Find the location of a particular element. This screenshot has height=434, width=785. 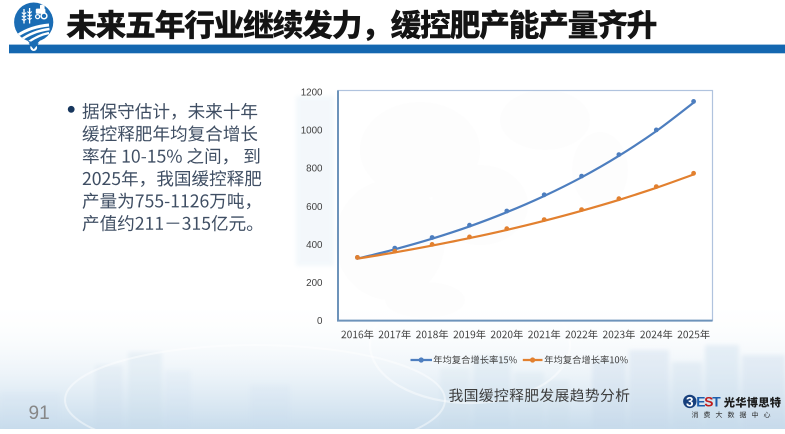

svg-text: 3 is located at coordinates (690, 401).